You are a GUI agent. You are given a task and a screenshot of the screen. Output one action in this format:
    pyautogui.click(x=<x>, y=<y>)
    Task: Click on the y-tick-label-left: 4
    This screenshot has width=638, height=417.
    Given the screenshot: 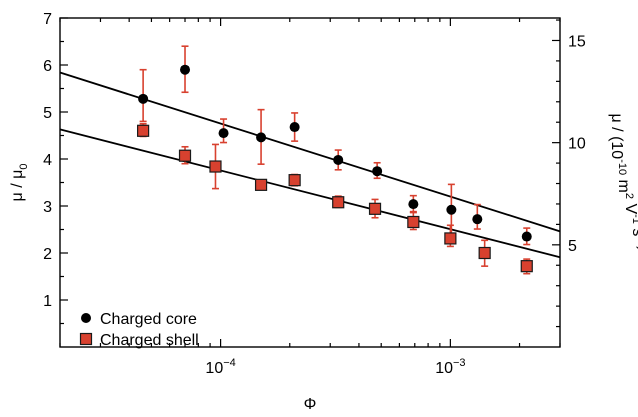 What is the action you would take?
    pyautogui.click(x=47, y=160)
    